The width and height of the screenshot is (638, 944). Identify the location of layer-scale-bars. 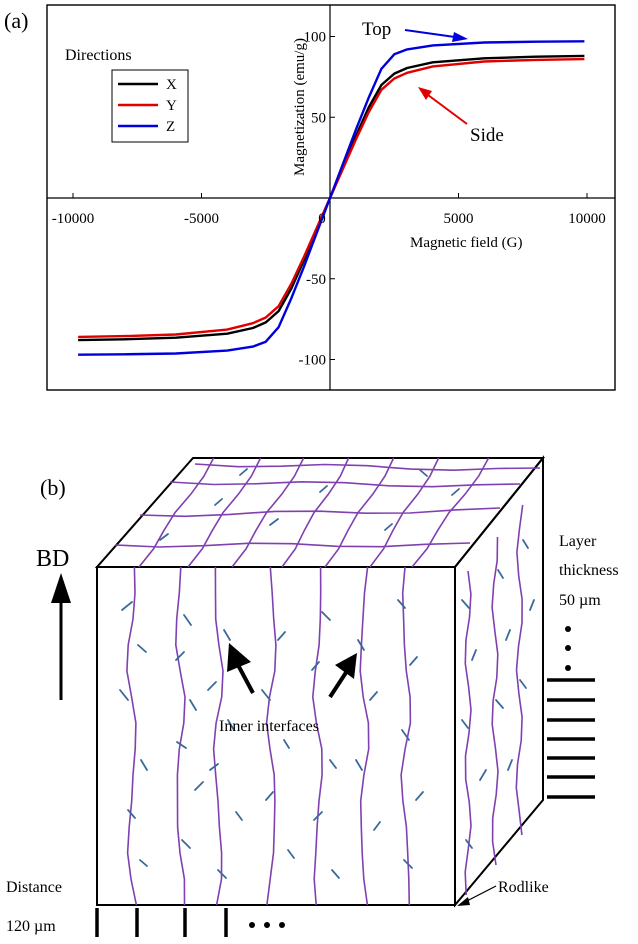
(571, 738).